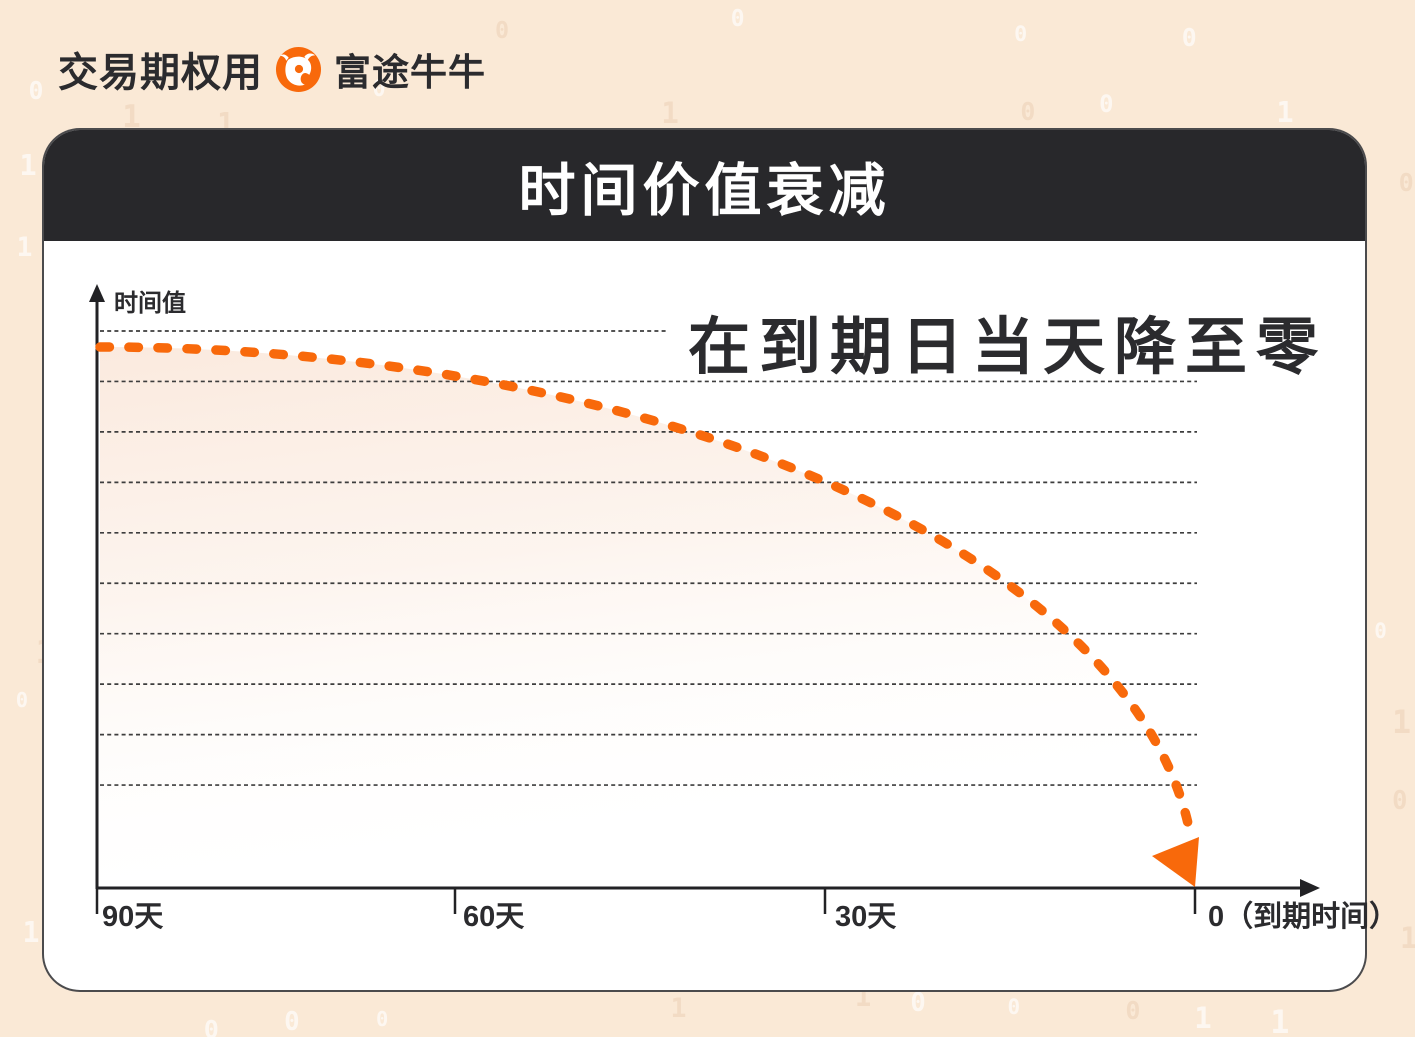 This screenshot has width=1415, height=1037. I want to click on x-tick-label-30d: 30天, so click(866, 917).